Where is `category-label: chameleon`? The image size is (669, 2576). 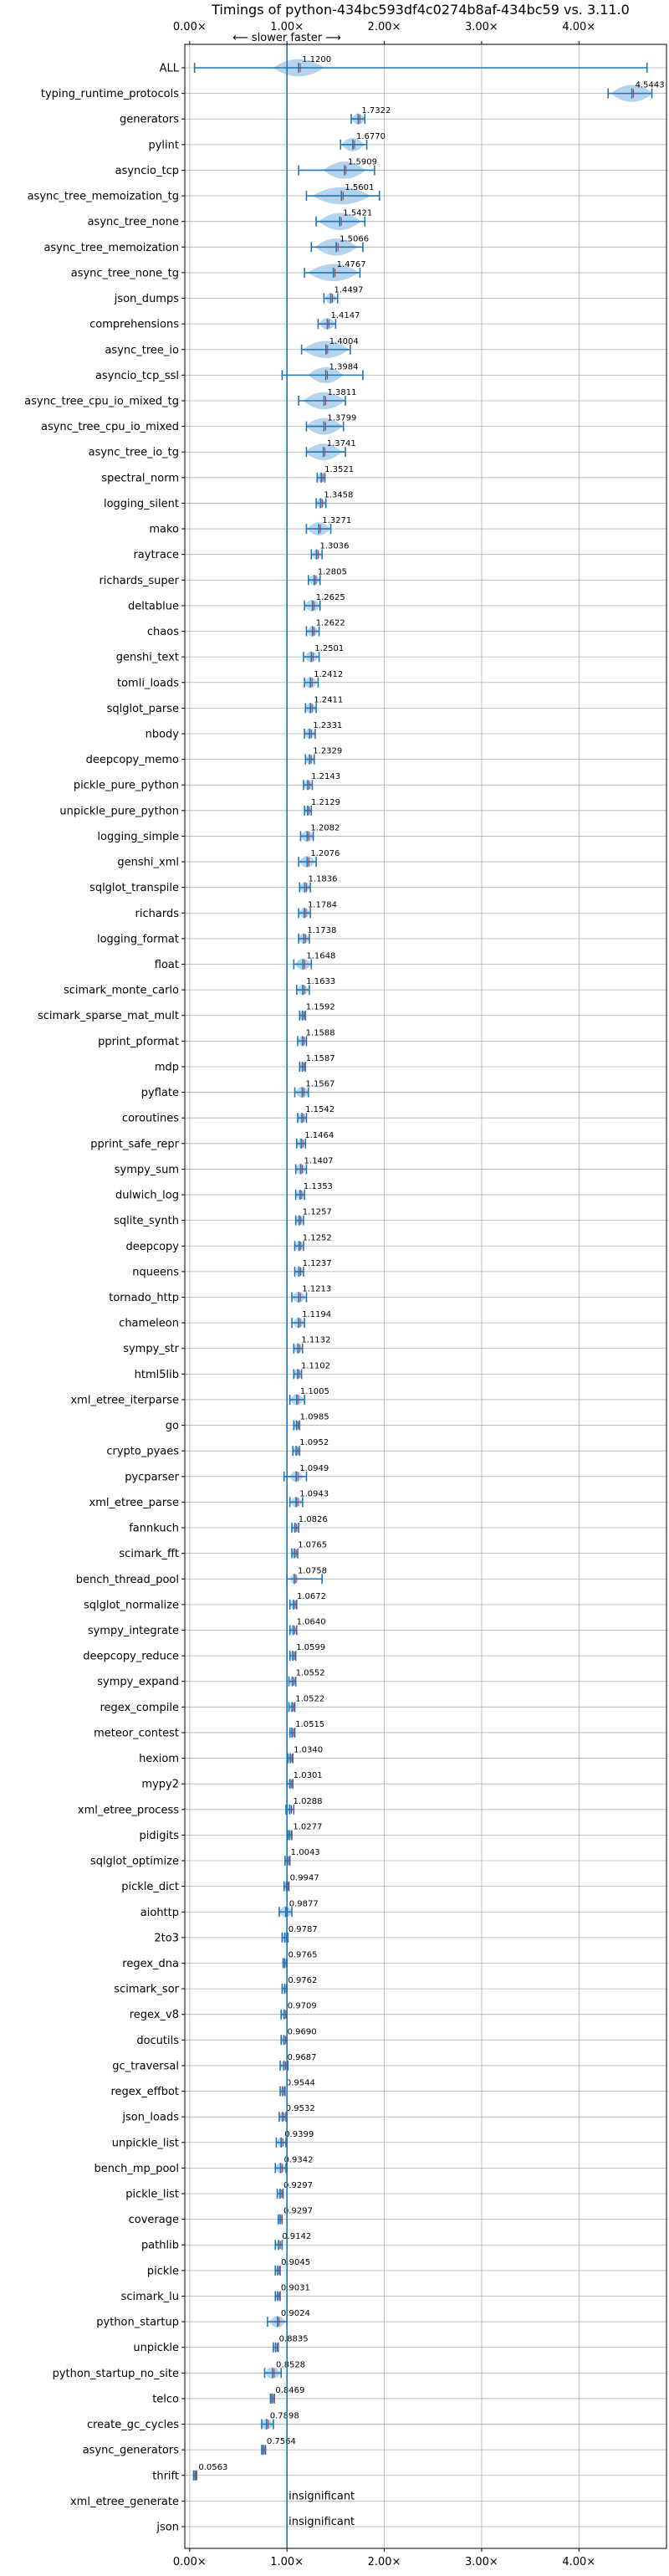 category-label: chameleon is located at coordinates (149, 1324).